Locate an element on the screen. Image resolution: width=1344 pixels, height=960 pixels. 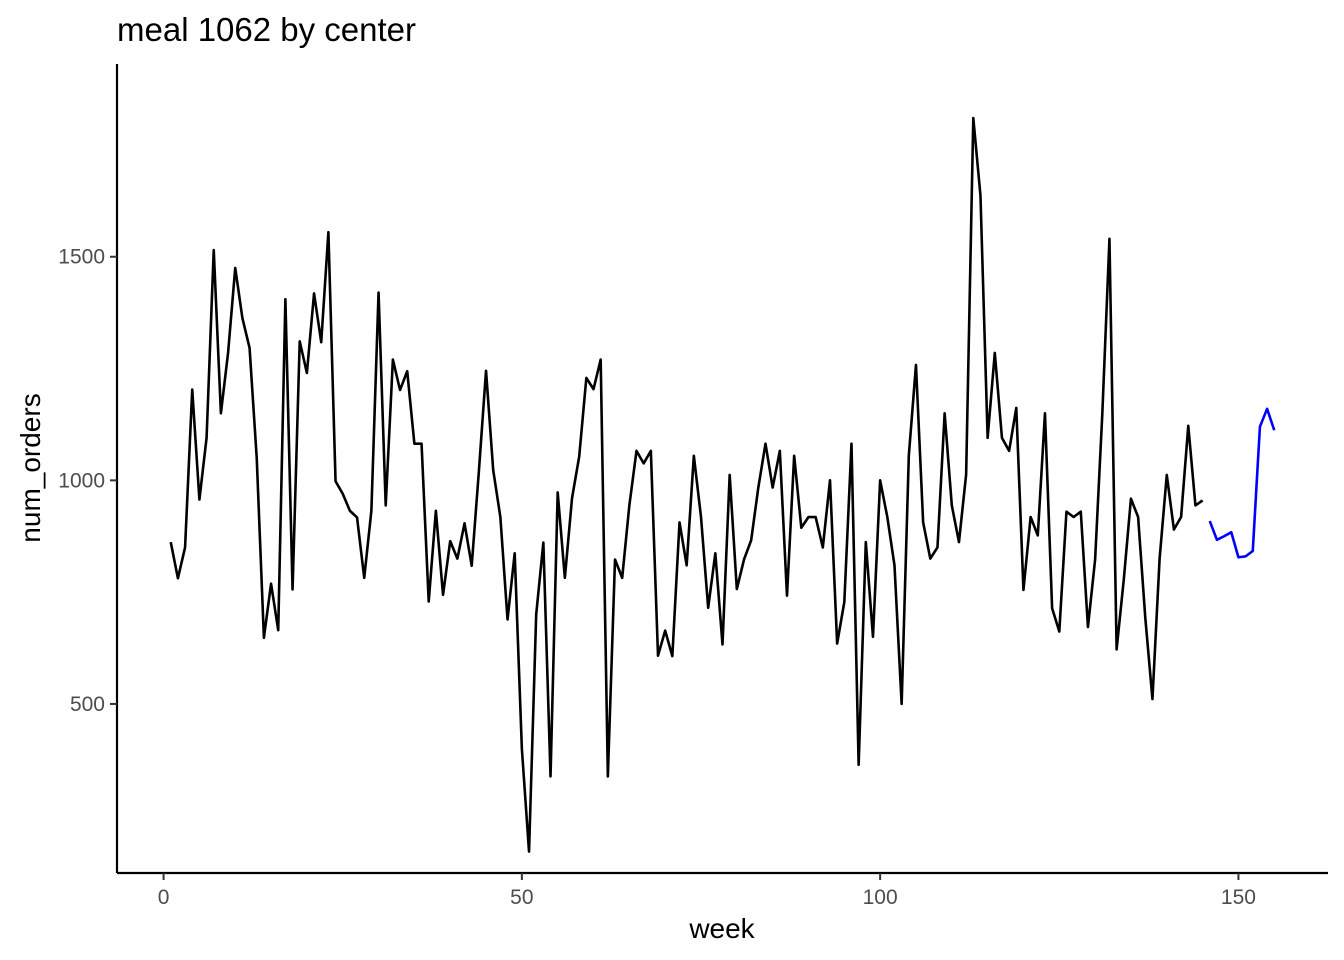
x-tick-label: 100 is located at coordinates (880, 897).